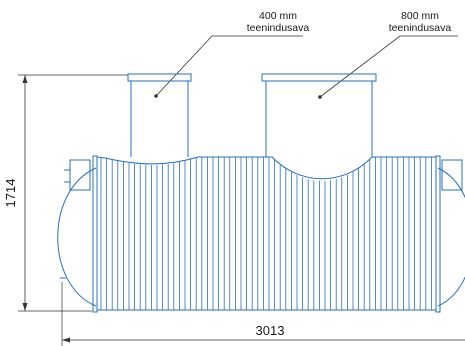 This screenshot has height=346, width=465. What do you see at coordinates (451, 237) in the screenshot?
I see `right-end-cap` at bounding box center [451, 237].